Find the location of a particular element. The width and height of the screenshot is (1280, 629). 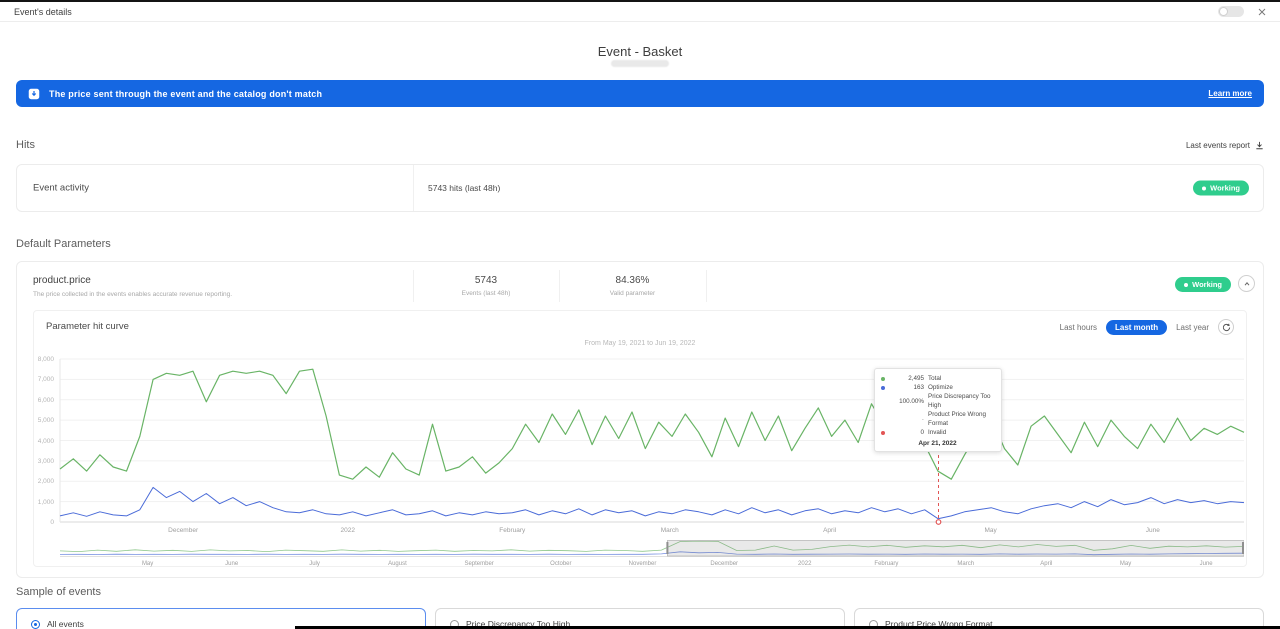

parameter-name: product.price is located at coordinates (62, 280).